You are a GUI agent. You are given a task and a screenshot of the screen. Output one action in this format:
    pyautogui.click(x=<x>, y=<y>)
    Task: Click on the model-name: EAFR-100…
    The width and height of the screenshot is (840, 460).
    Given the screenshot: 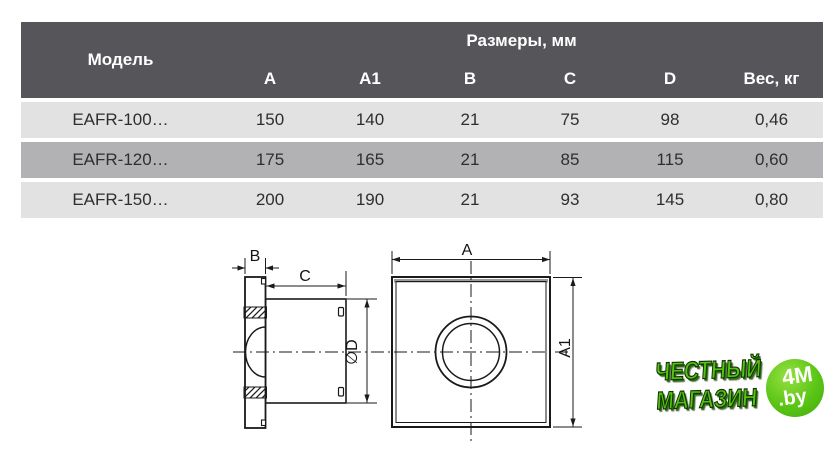 What is the action you would take?
    pyautogui.click(x=120, y=118)
    